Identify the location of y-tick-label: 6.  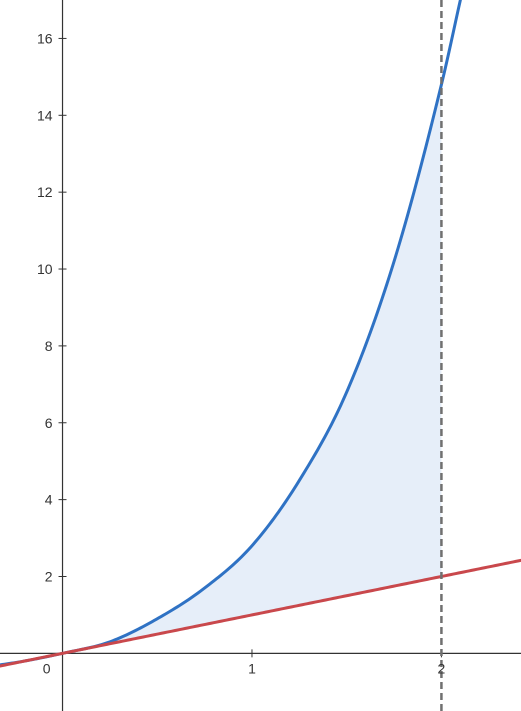
(49, 423).